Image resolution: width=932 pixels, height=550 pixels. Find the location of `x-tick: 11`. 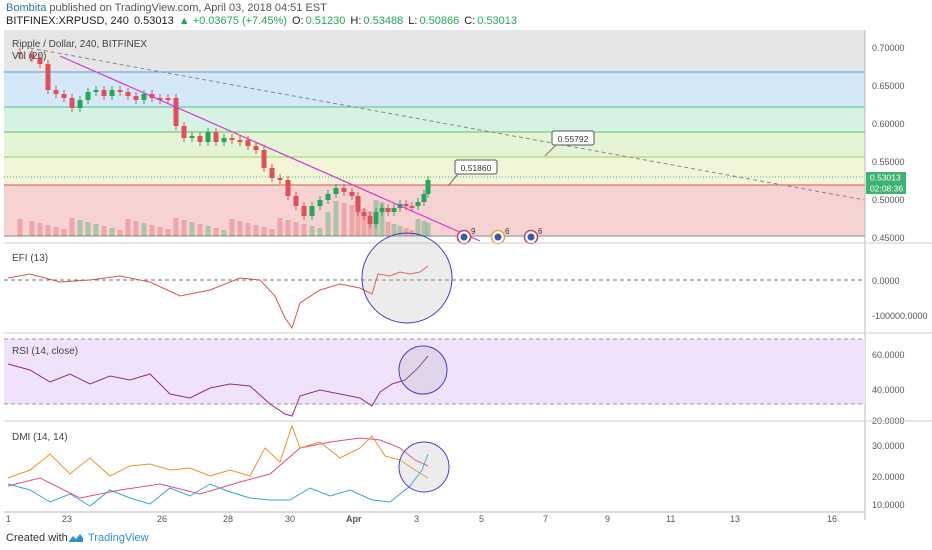

x-tick: 11 is located at coordinates (670, 519).